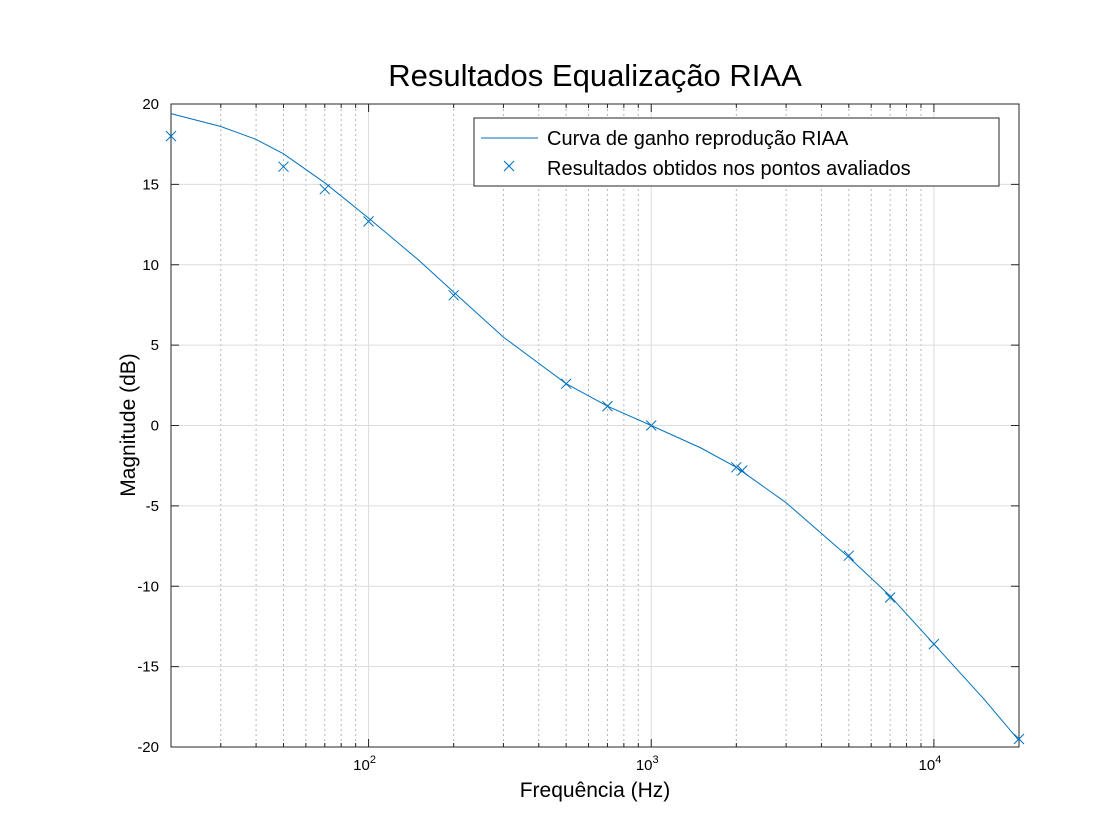  What do you see at coordinates (155, 345) in the screenshot?
I see `y-tick-label: 5` at bounding box center [155, 345].